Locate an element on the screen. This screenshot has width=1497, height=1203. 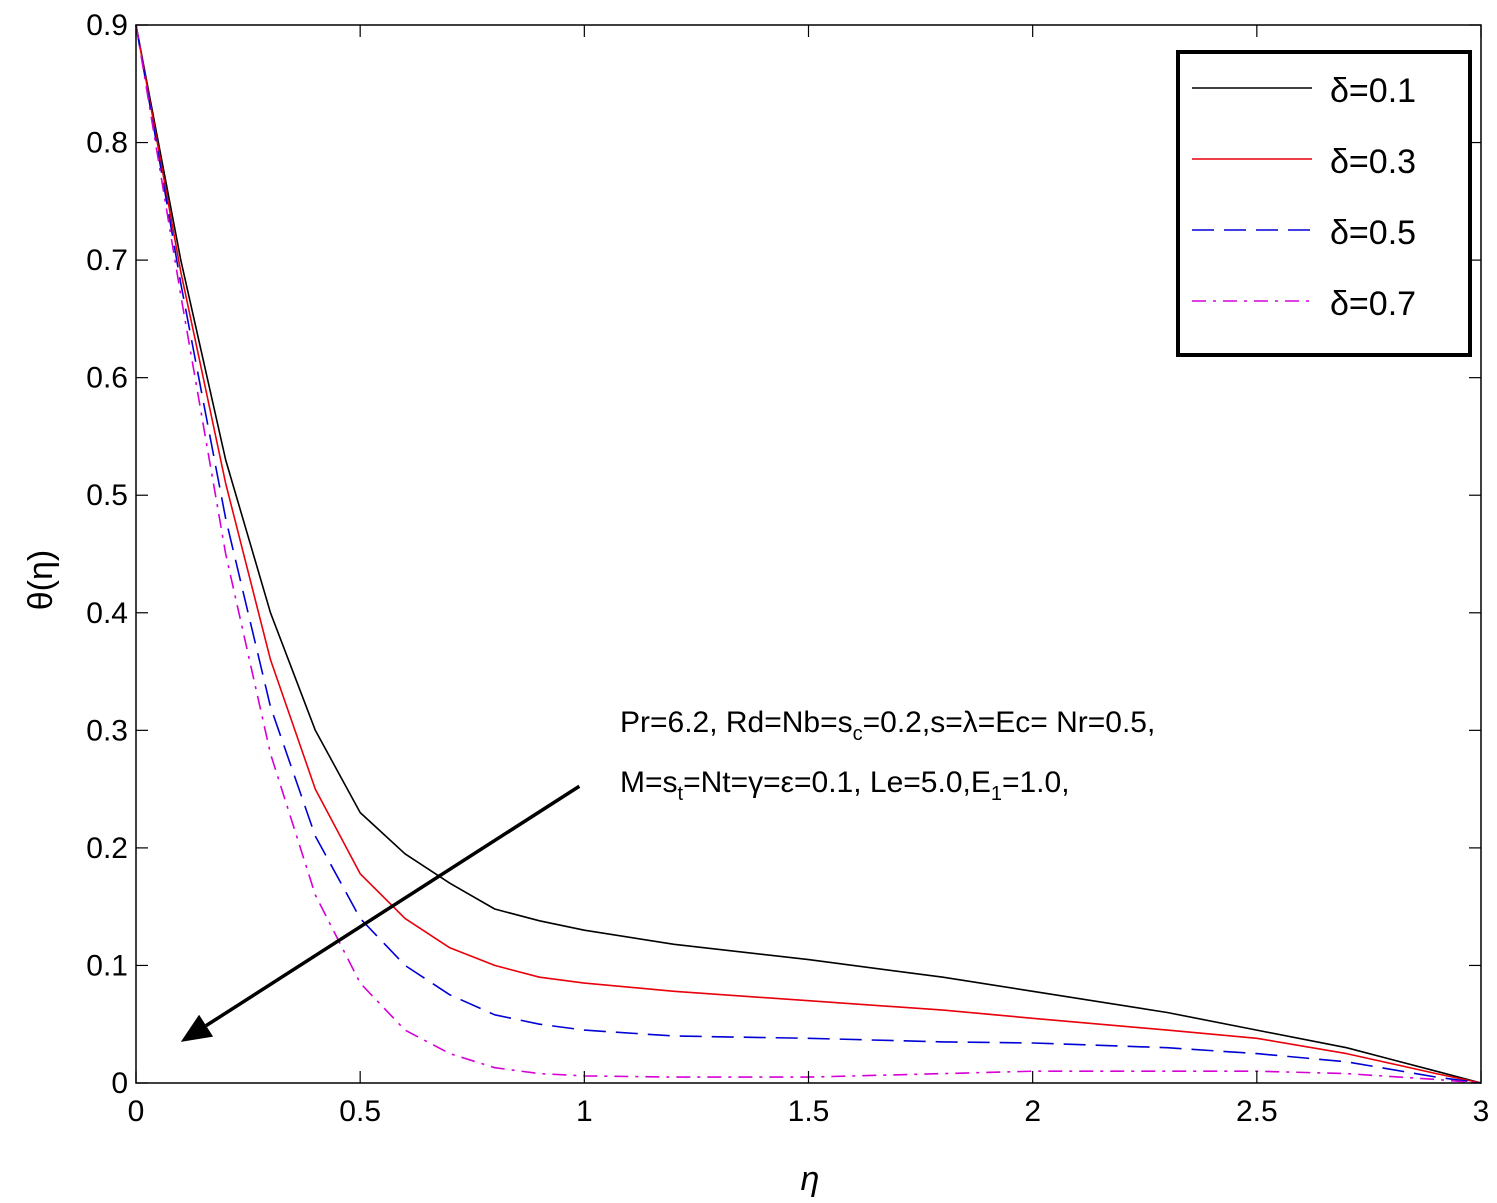
y-tick-label: 0.2 is located at coordinates (107, 848).